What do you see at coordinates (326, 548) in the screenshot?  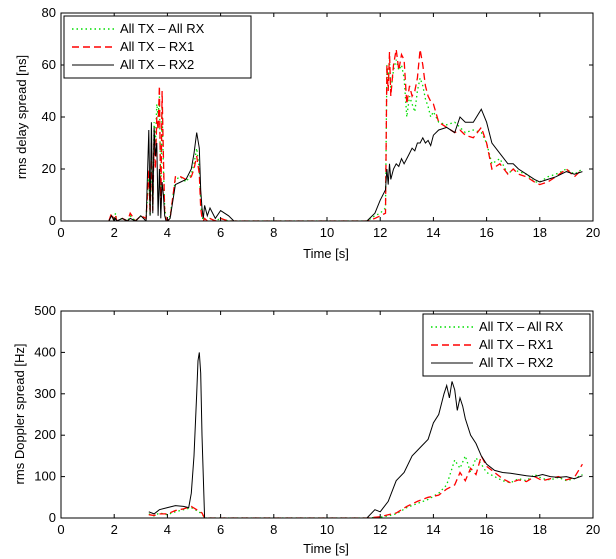 I see `x-axis-label-2: Time [s]` at bounding box center [326, 548].